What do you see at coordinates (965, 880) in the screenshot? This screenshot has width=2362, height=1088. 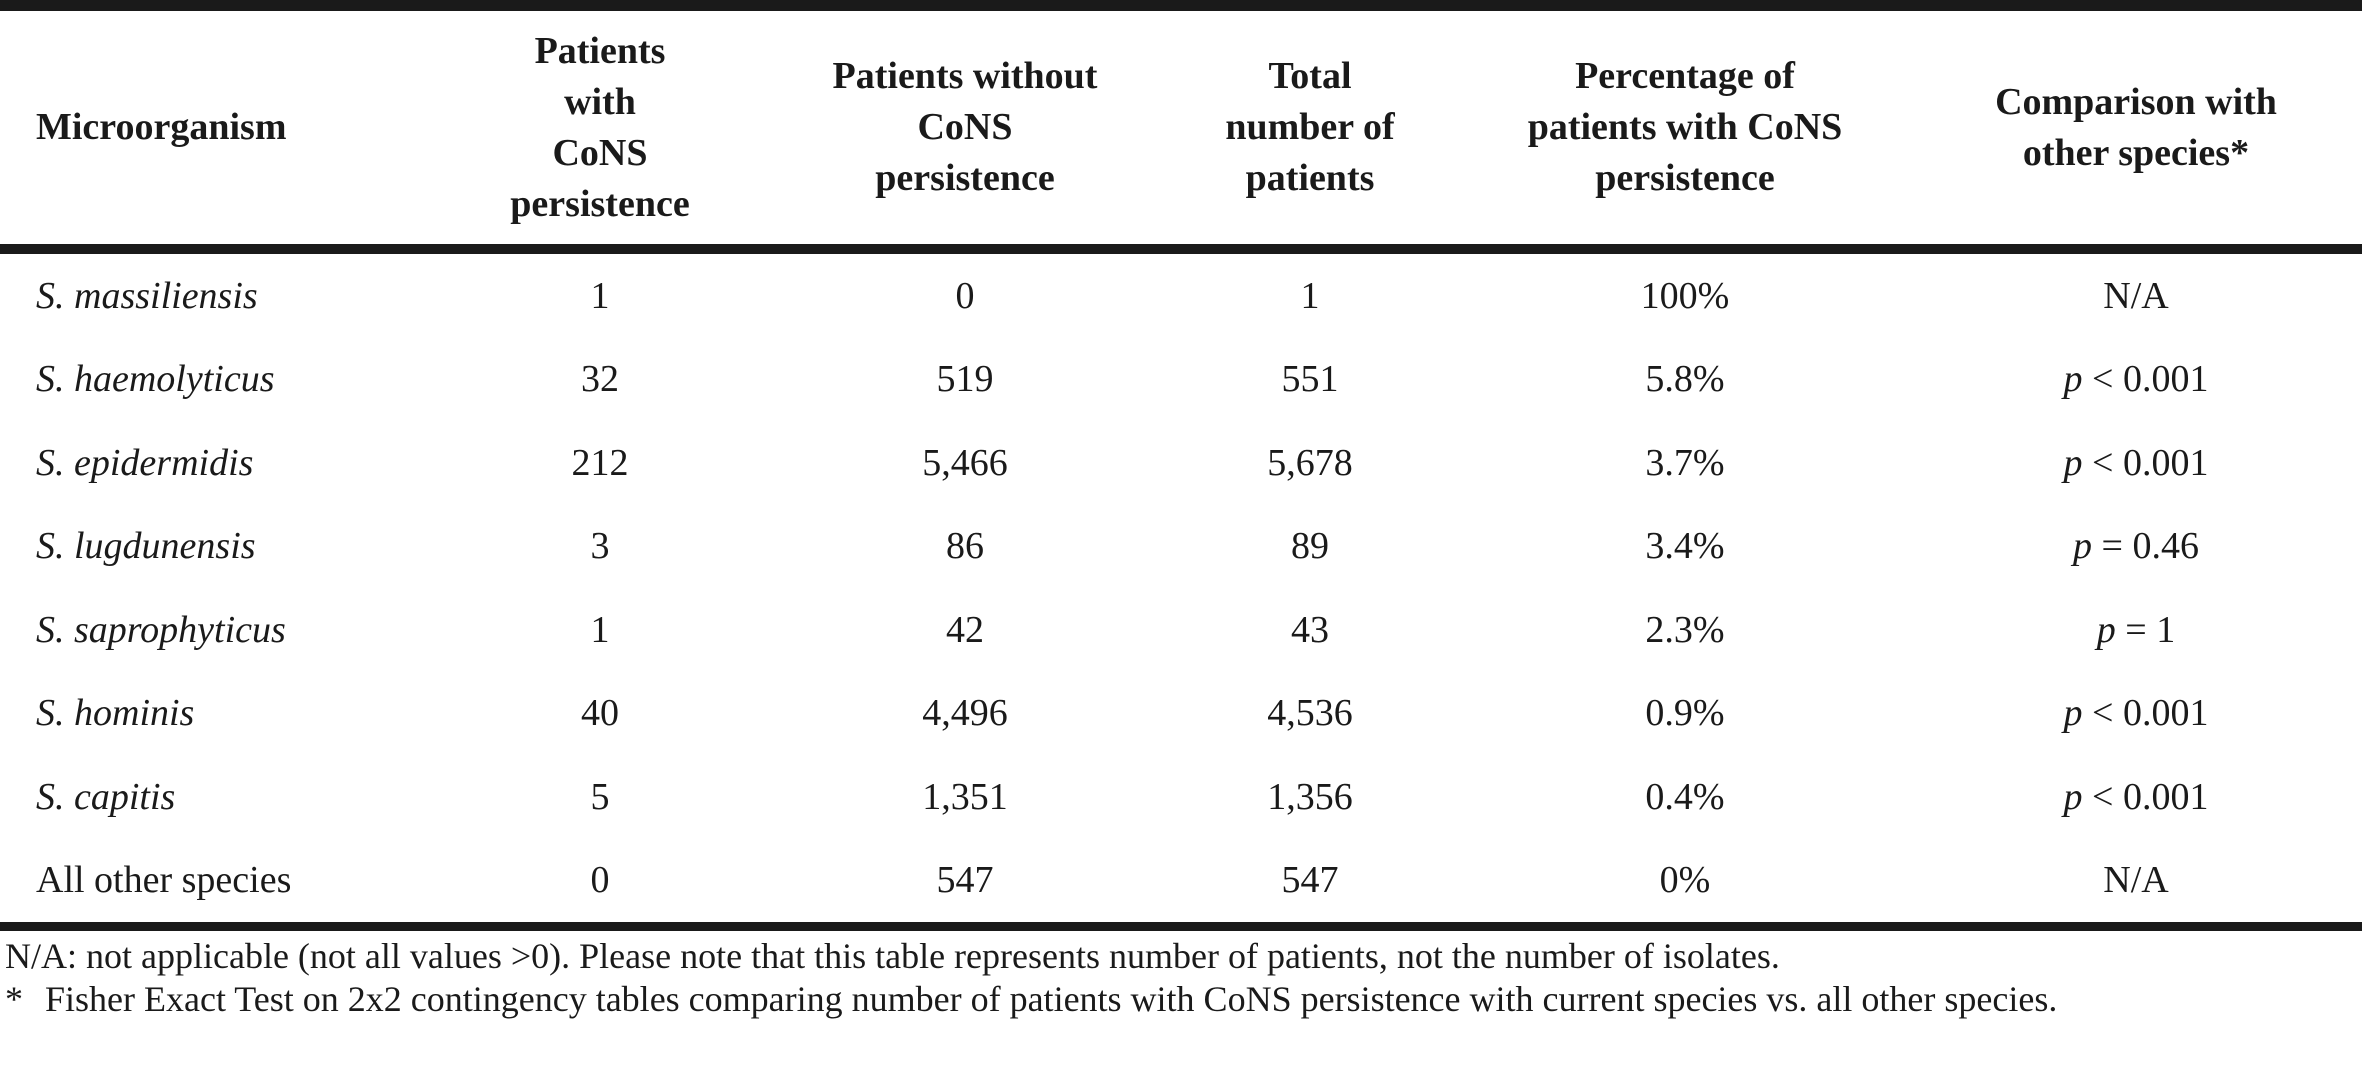 I see `cell-without-persistence: 547` at bounding box center [965, 880].